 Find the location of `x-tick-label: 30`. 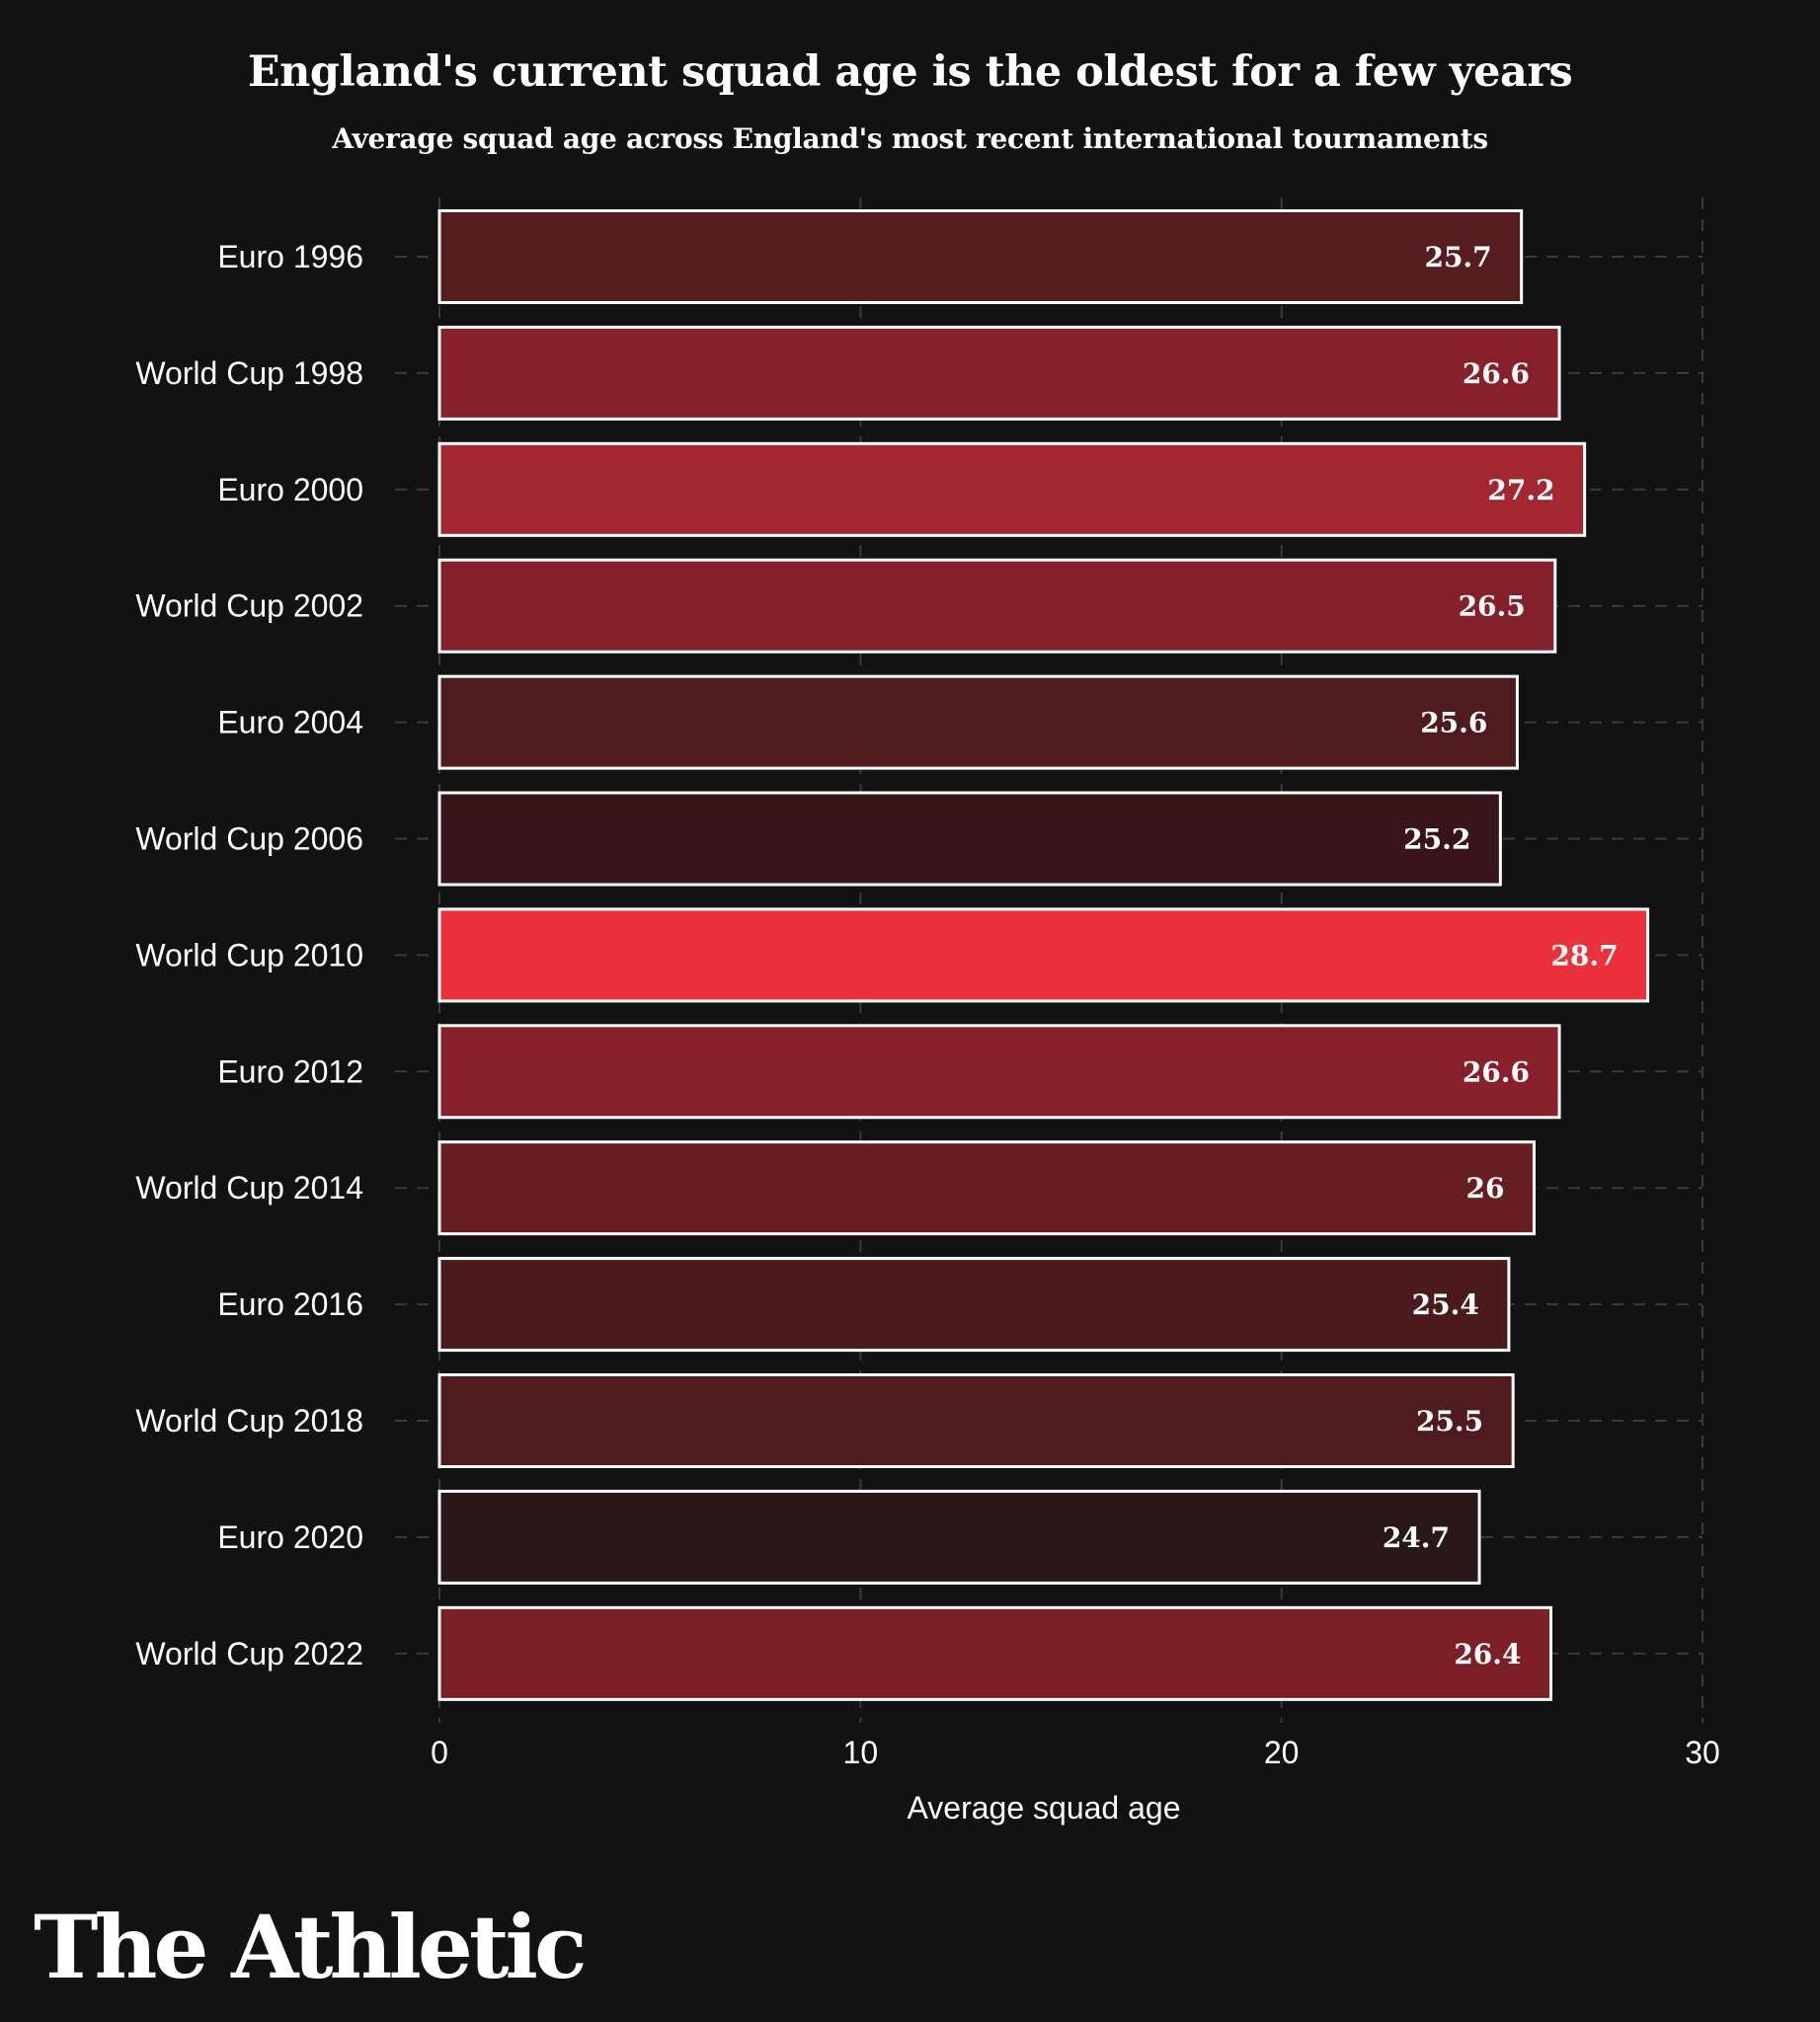

x-tick-label: 30 is located at coordinates (1702, 1752).